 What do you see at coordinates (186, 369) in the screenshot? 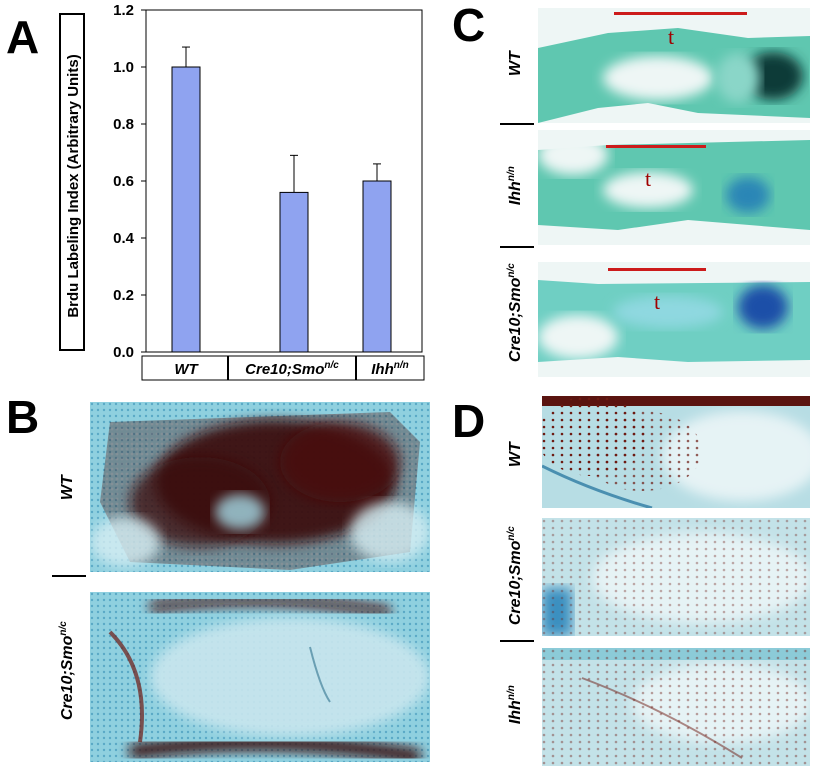
I see `x-tick-label: WT` at bounding box center [186, 369].